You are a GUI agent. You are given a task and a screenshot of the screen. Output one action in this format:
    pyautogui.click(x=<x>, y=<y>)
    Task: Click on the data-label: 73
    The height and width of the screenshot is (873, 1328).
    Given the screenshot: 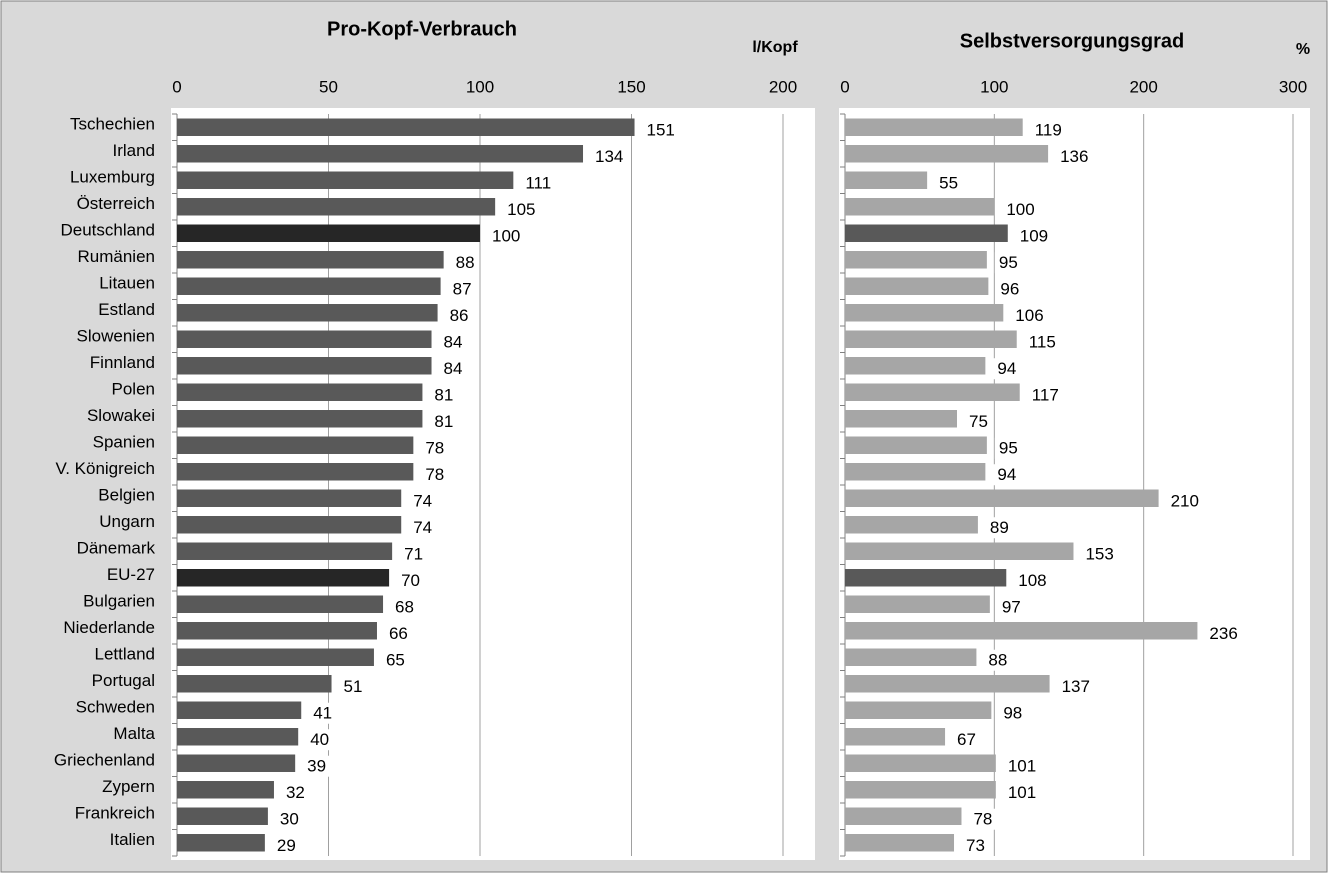 What is the action you would take?
    pyautogui.click(x=975, y=845)
    